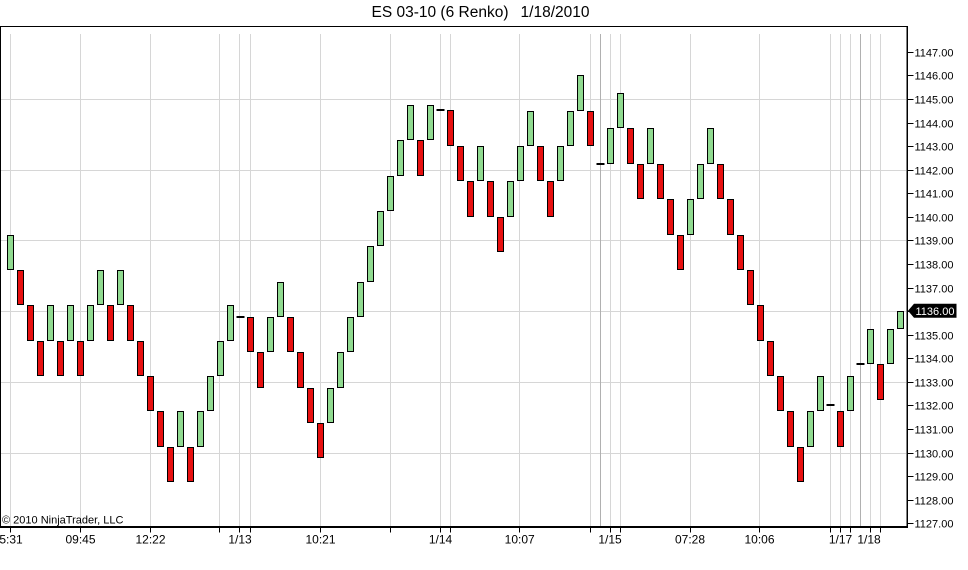  What do you see at coordinates (150, 540) in the screenshot?
I see `svg-text: 12:22` at bounding box center [150, 540].